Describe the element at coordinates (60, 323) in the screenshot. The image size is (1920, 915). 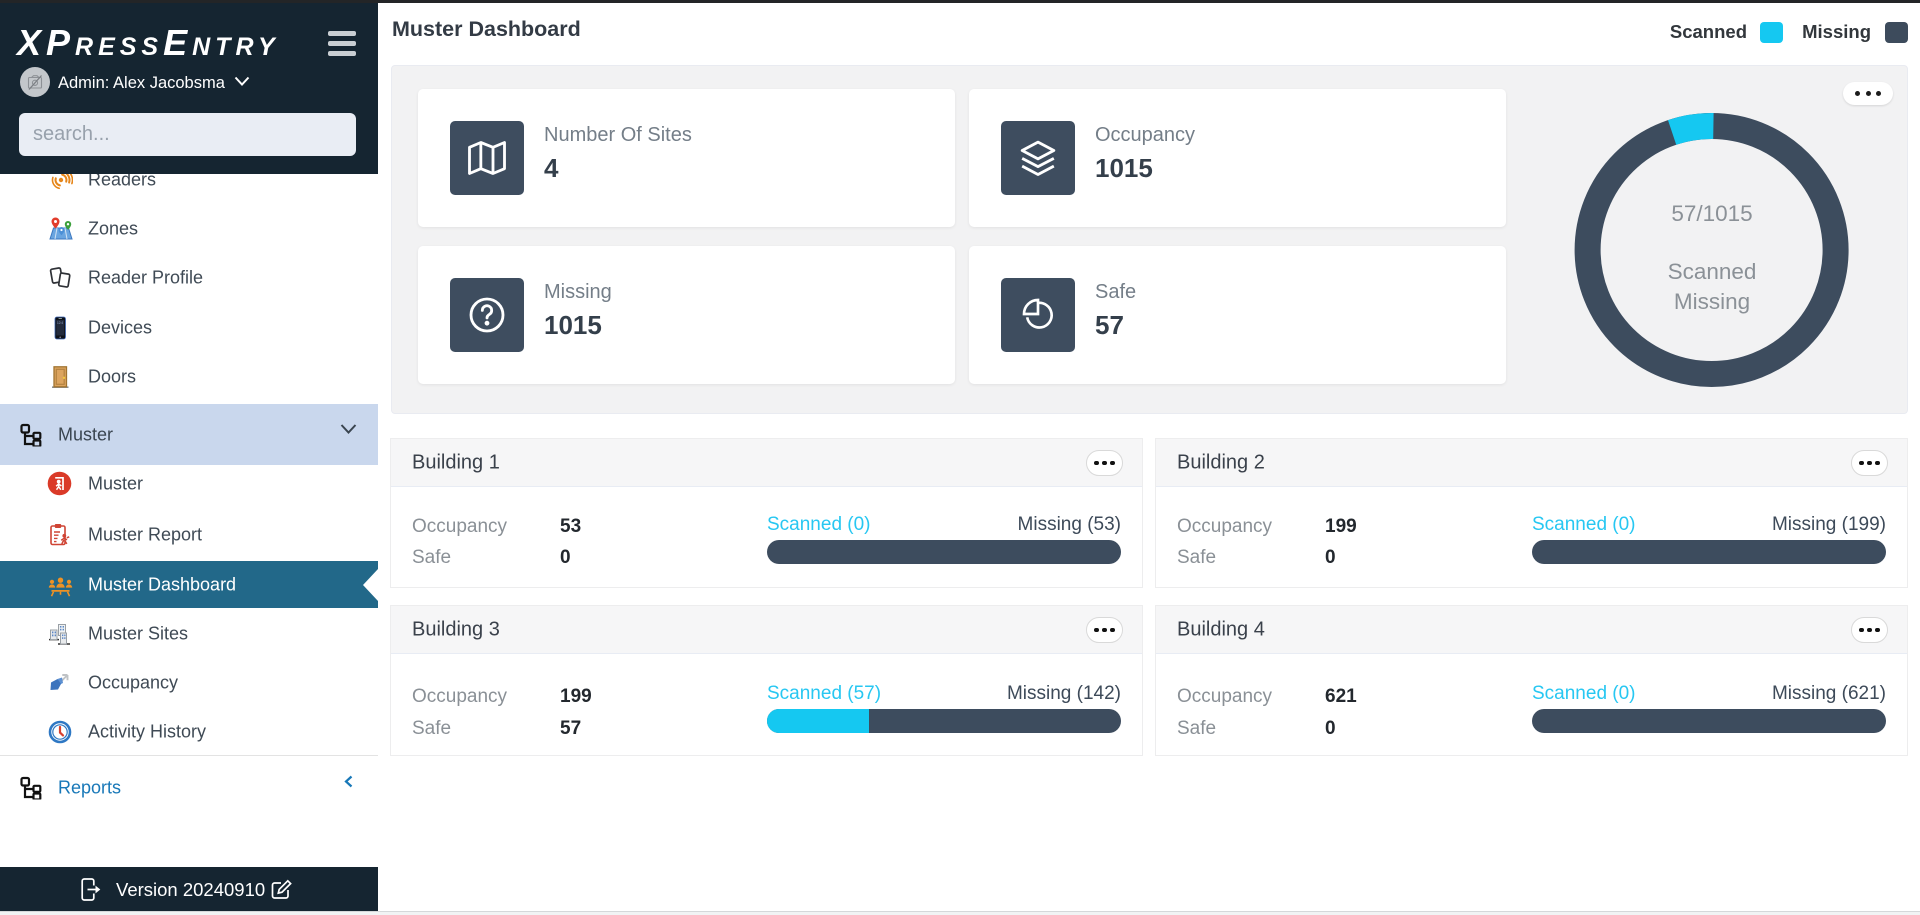
I see `svg-text: 12:4` at that location.